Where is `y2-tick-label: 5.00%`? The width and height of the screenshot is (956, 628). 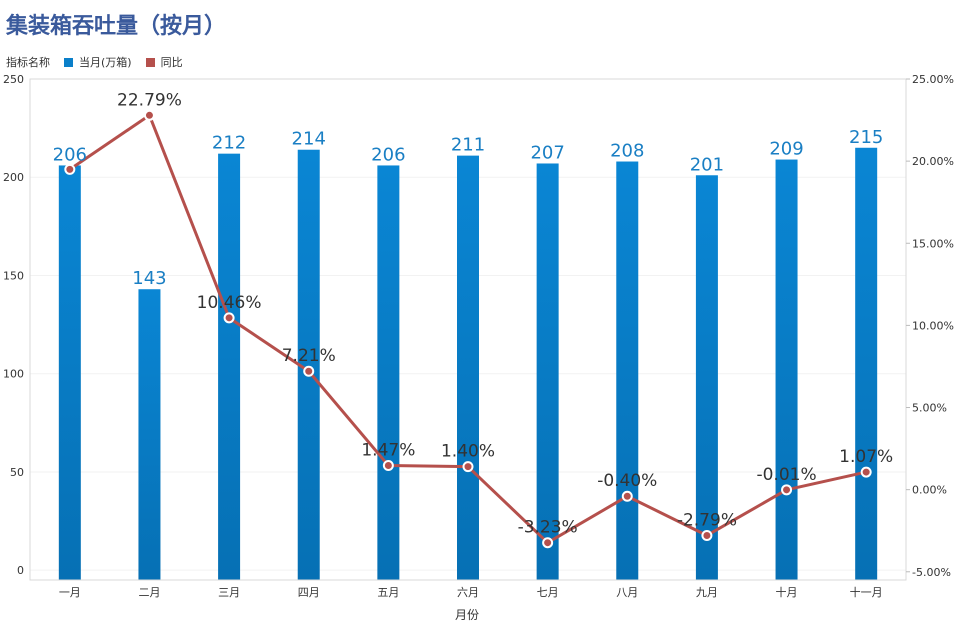
y2-tick-label: 5.00% is located at coordinates (929, 408).